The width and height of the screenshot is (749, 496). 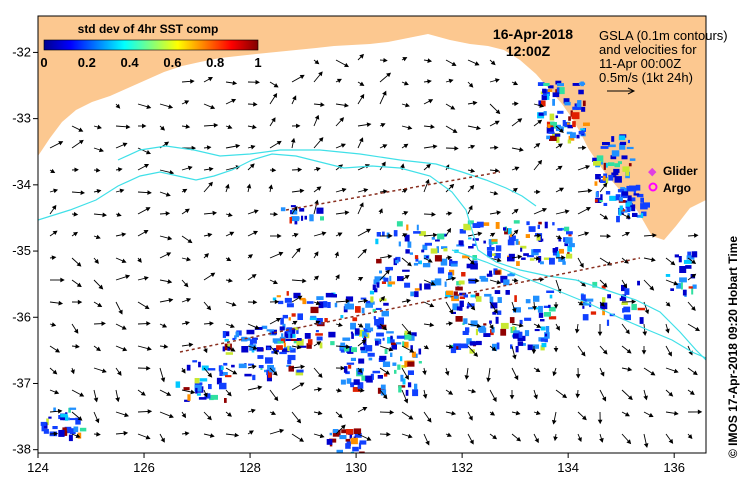 I want to click on y-tick-label: -35, so click(x=21, y=250).